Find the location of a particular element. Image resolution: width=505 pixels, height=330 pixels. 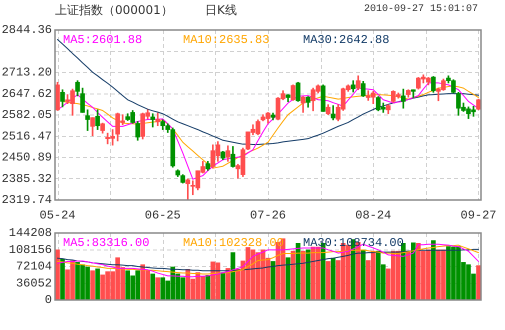

x-tick-label: 08-24 is located at coordinates (373, 215).